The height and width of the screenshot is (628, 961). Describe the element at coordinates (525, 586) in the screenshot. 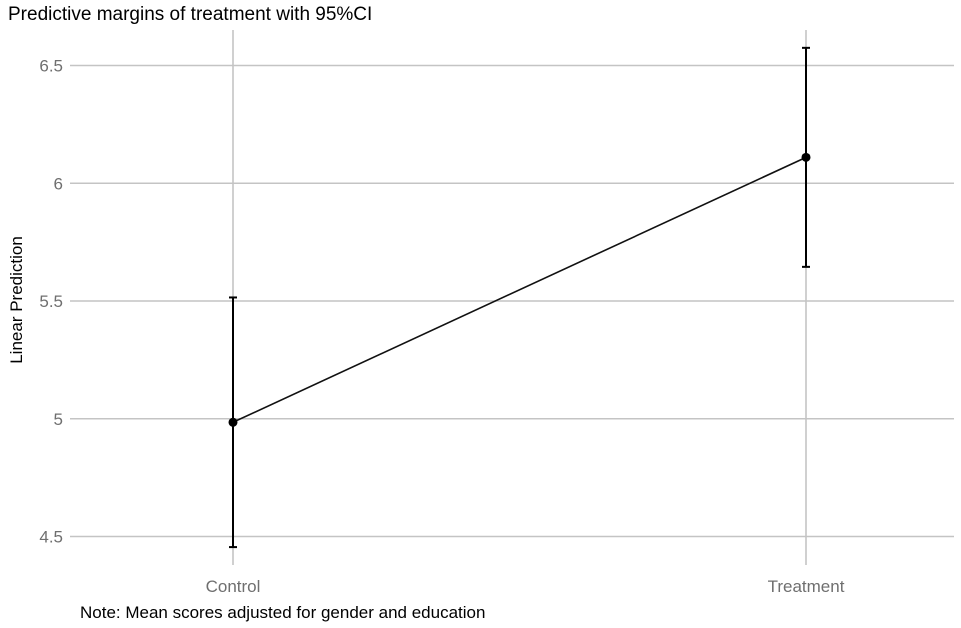

I see `x-axis-ticks: Control Treatment` at that location.